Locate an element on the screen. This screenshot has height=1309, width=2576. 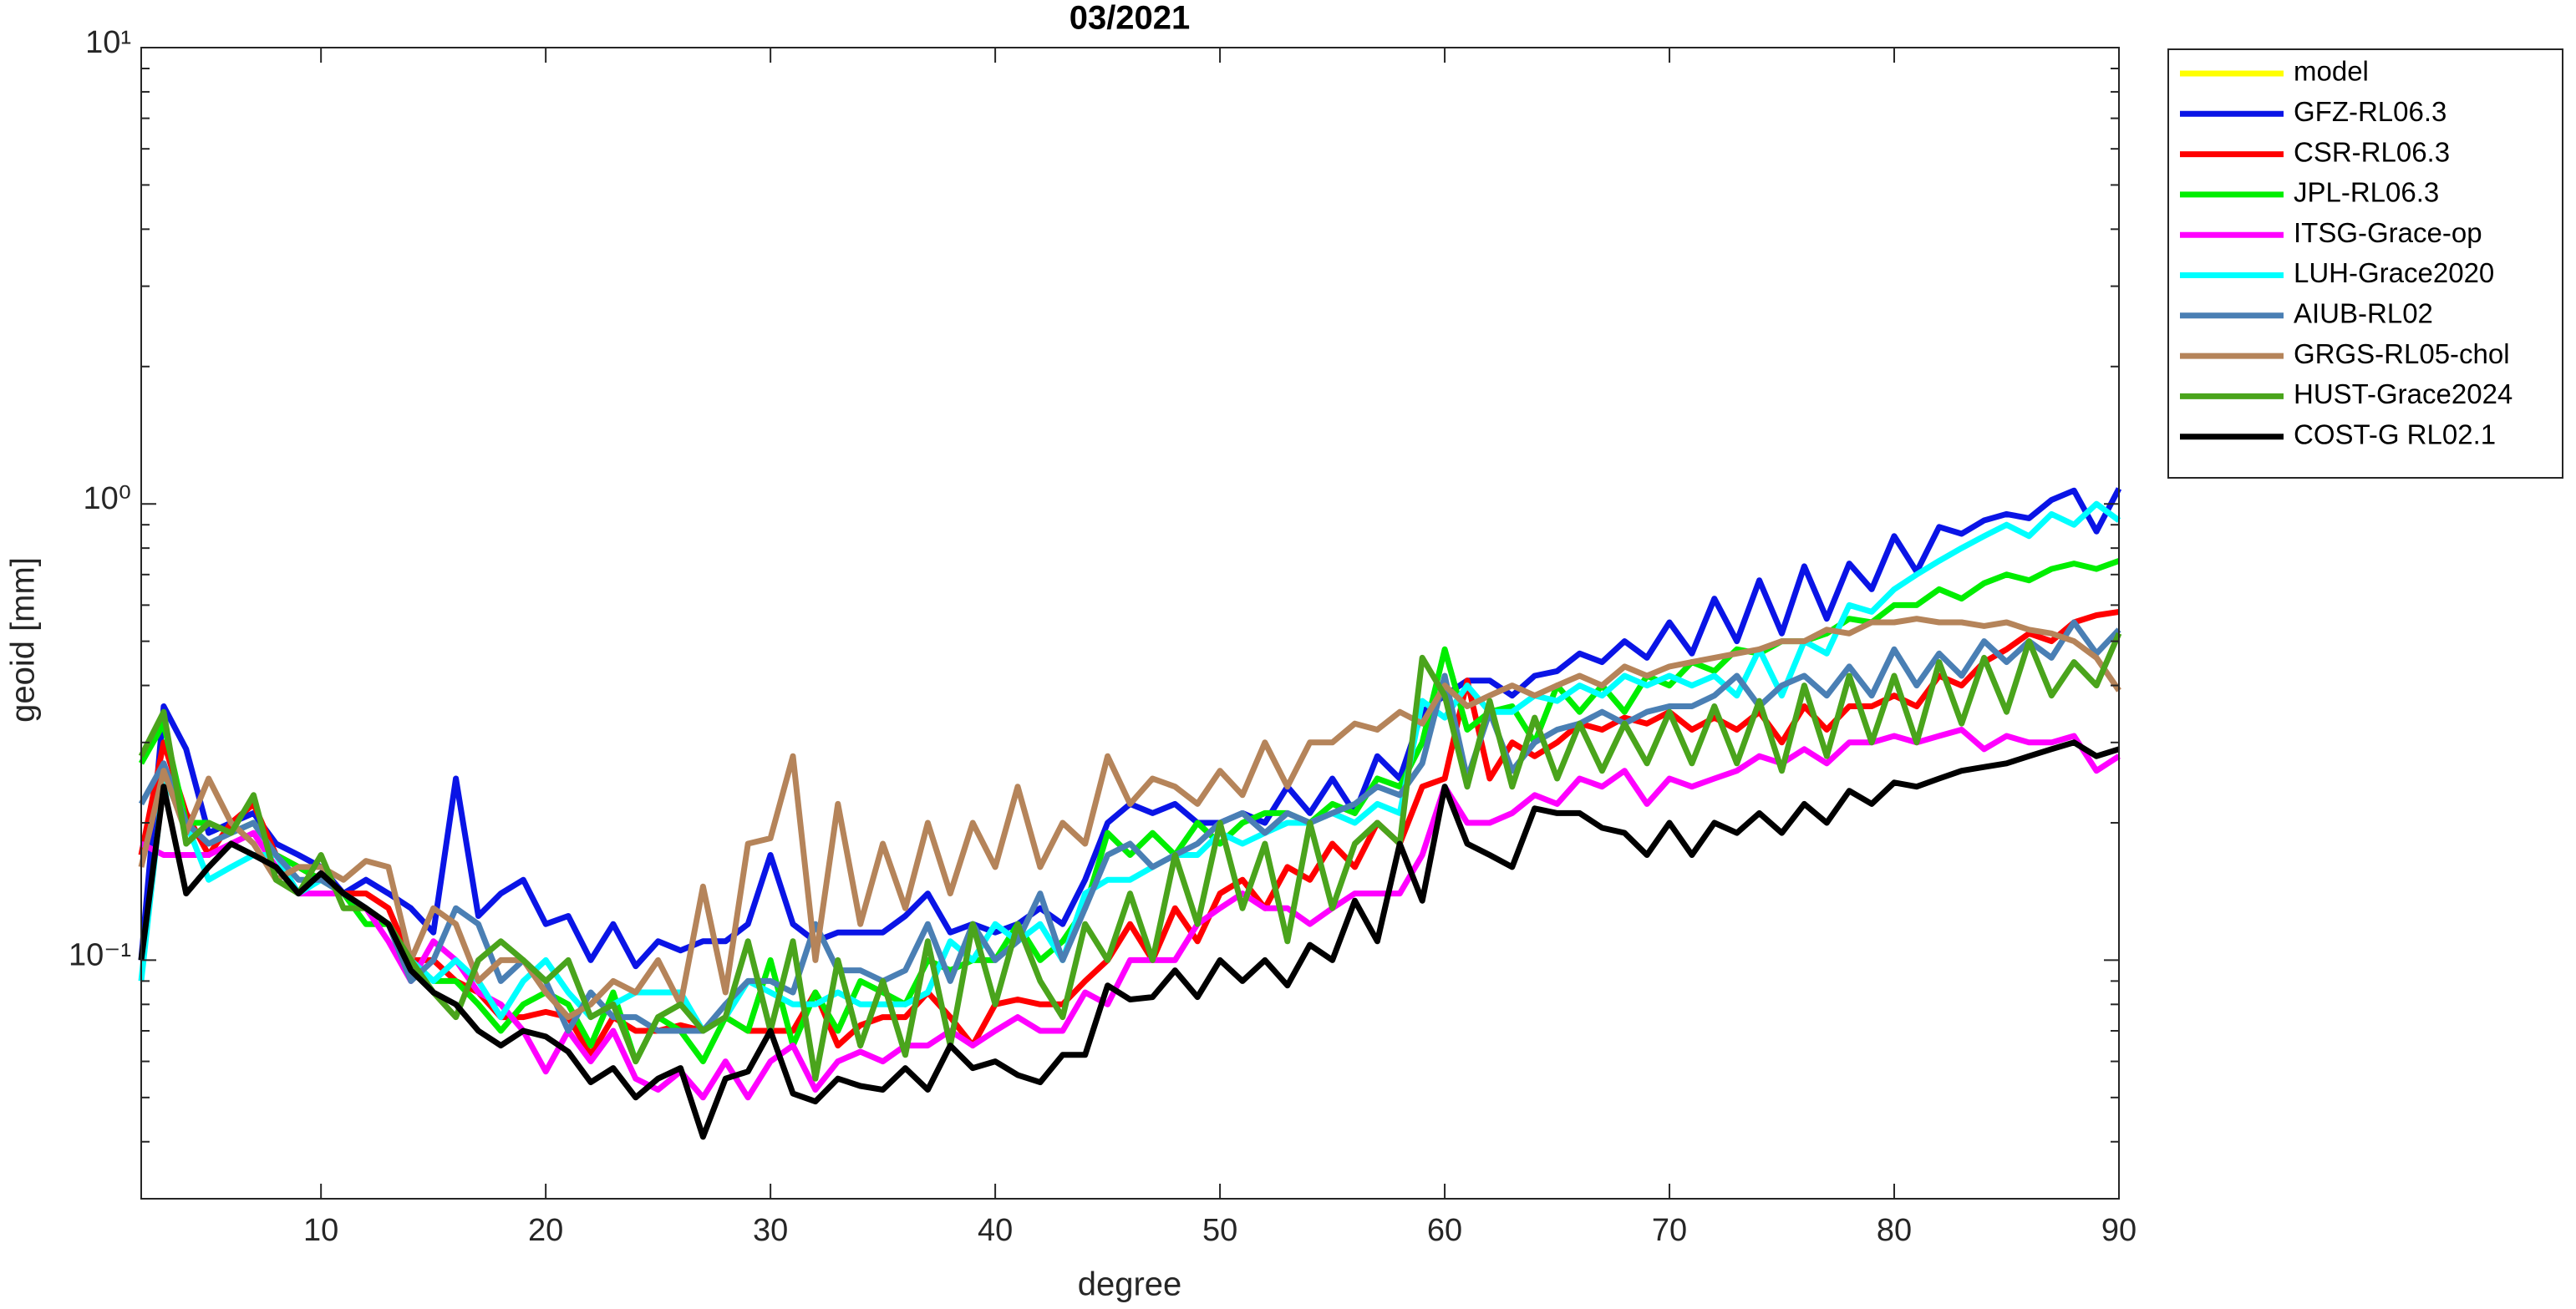
legend-label: model is located at coordinates (2331, 71).